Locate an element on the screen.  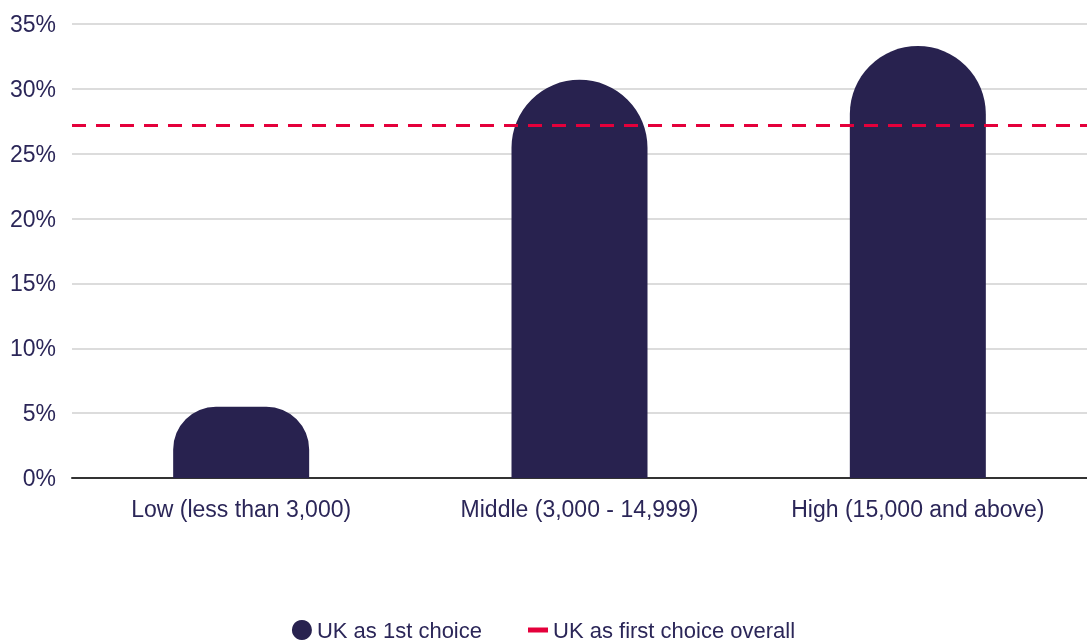
x-tick-label: High (15,000 and above) is located at coordinates (918, 508).